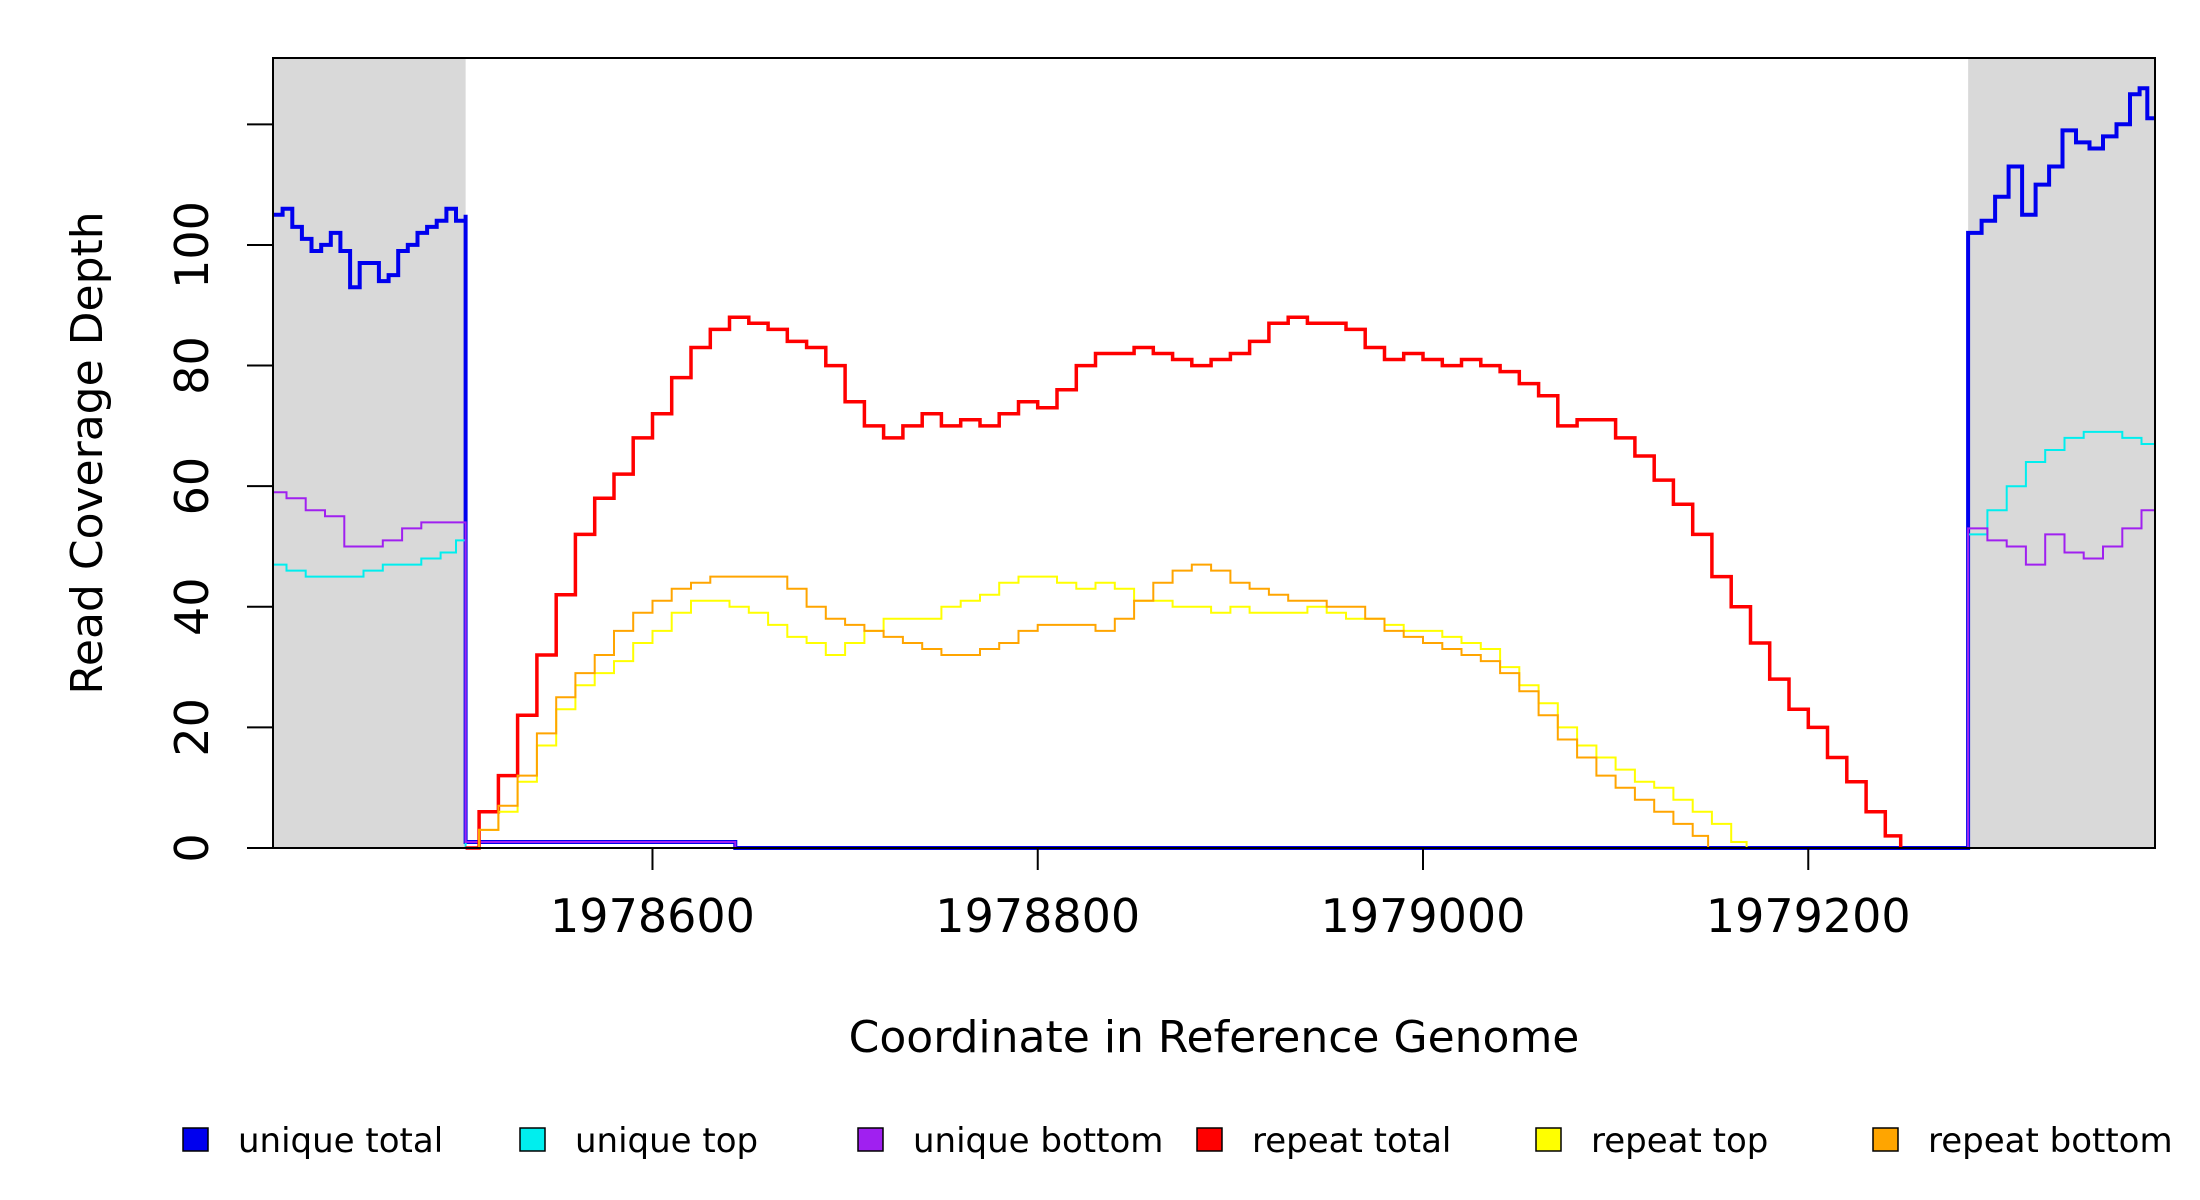 This screenshot has height=1200, width=2200. Describe the element at coordinates (1214, 1037) in the screenshot. I see `x-axis-title: Coordinate in Reference Genome` at that location.